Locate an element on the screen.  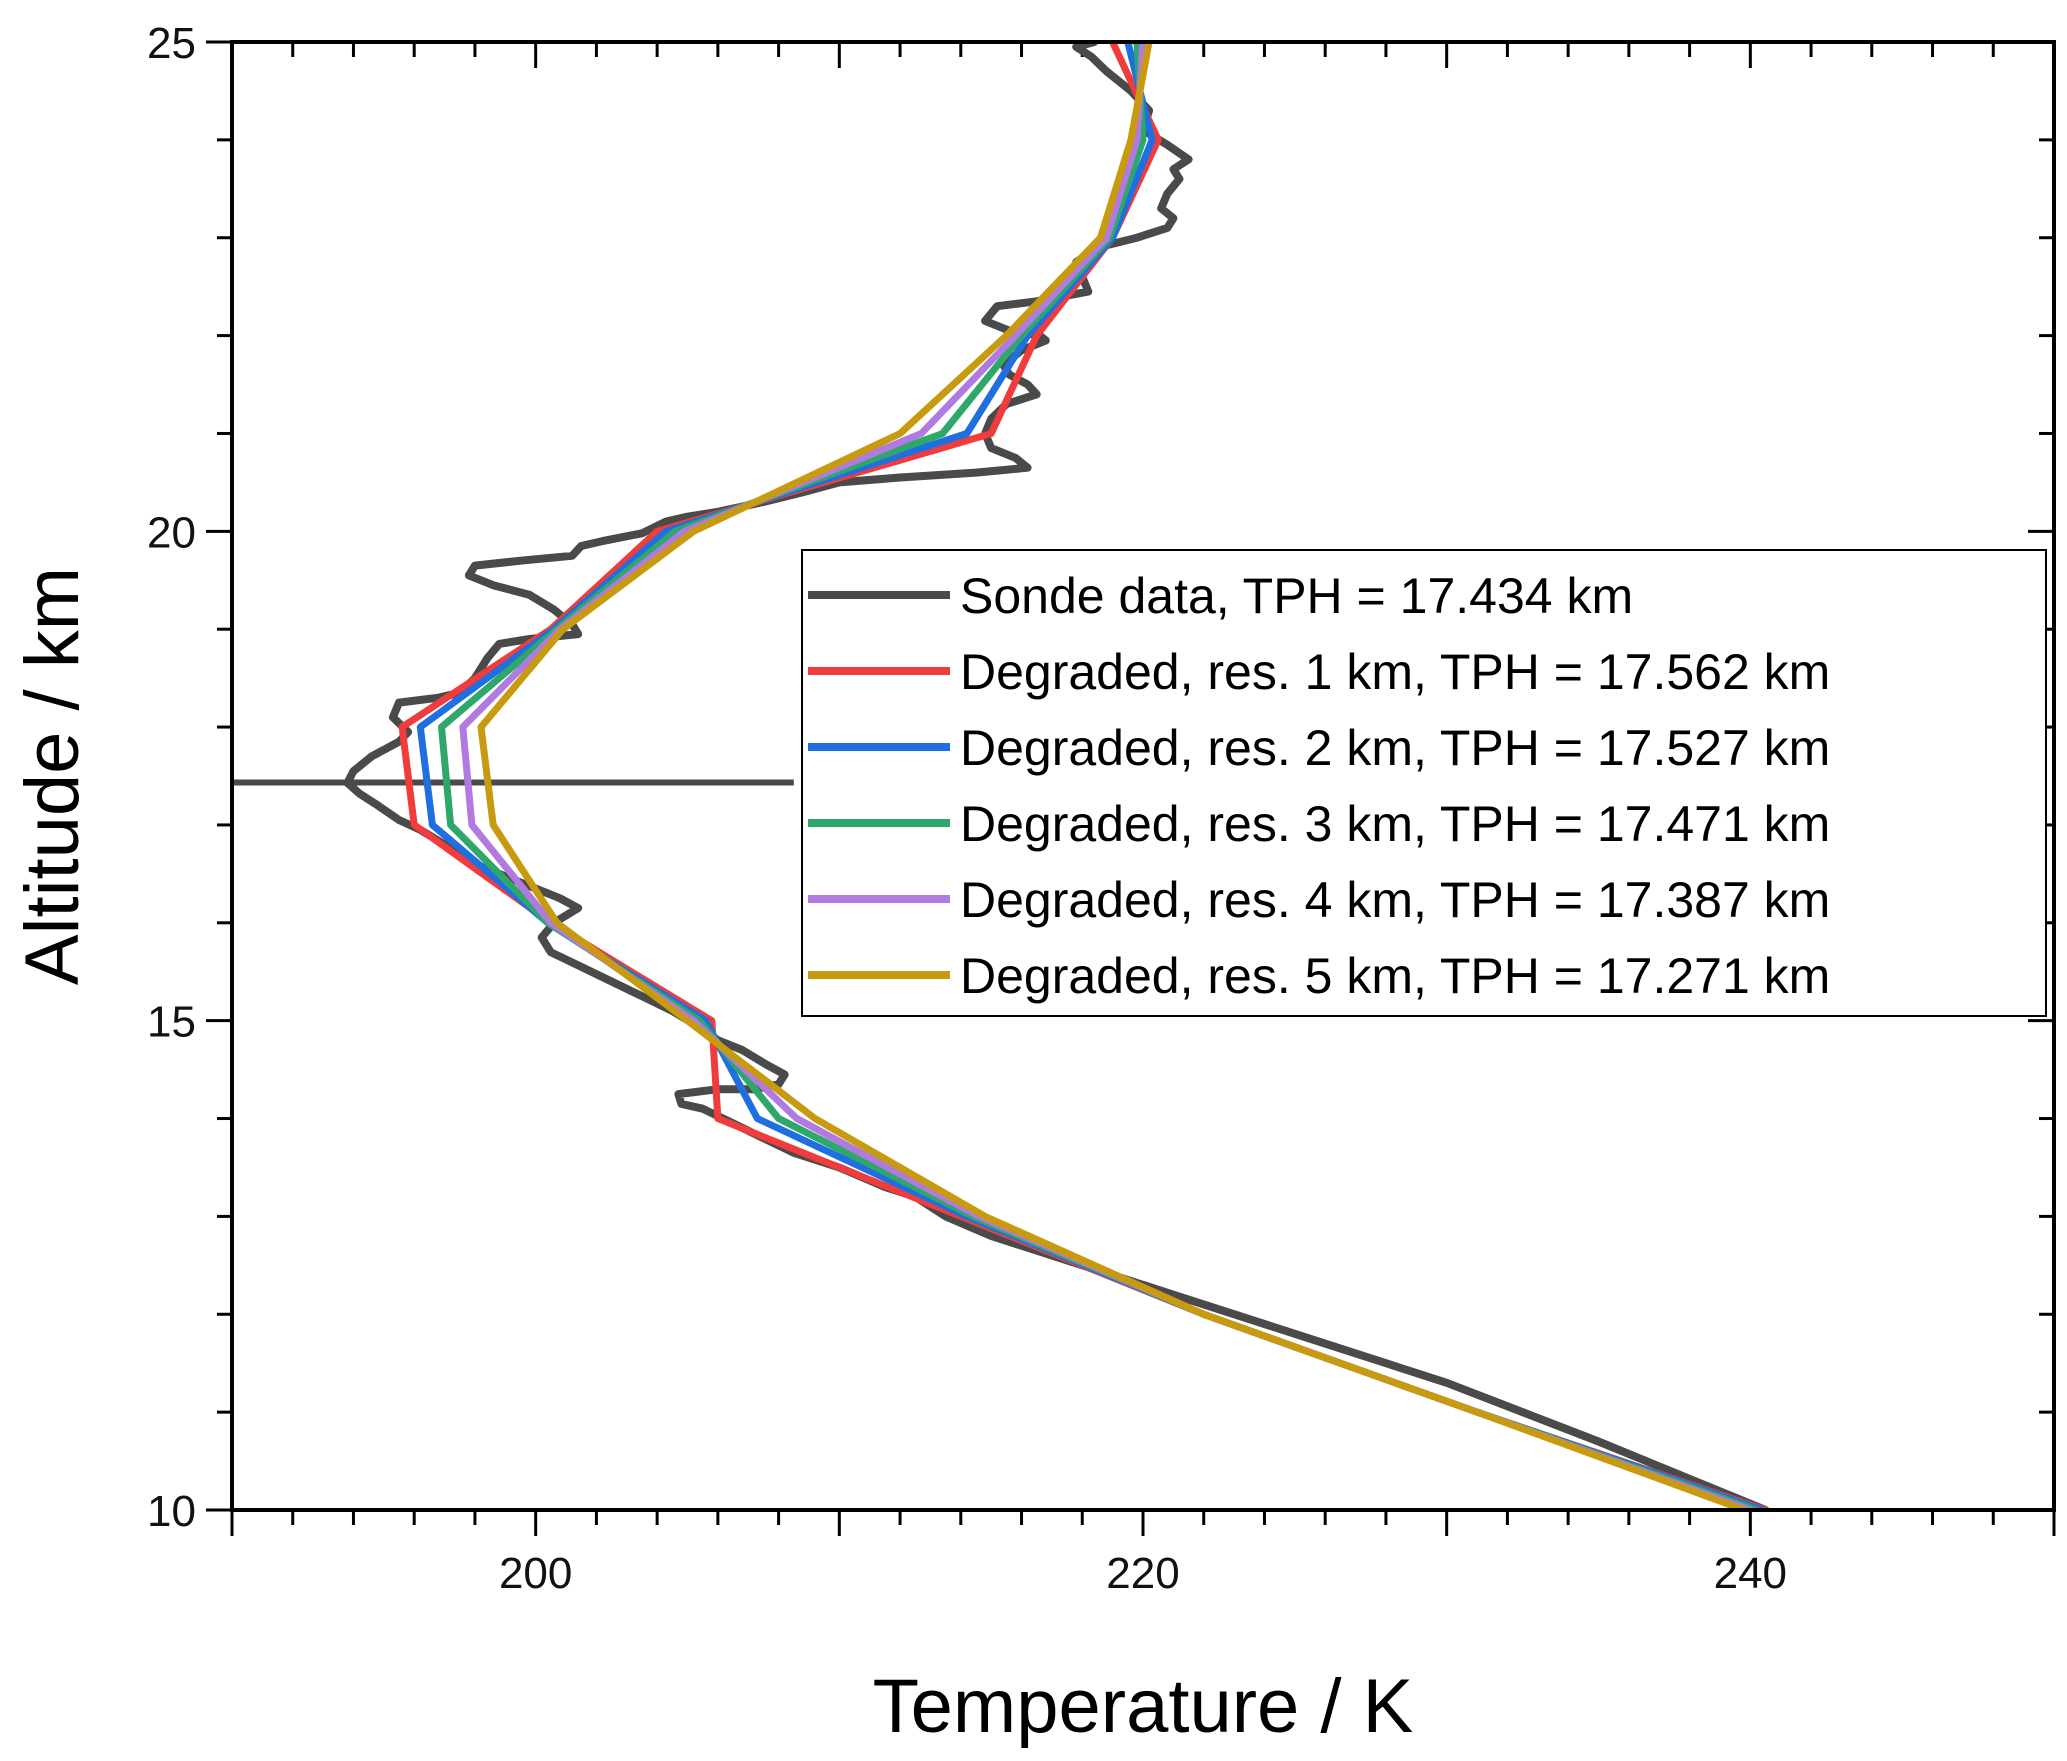
legend-label-sonde: Sonde data, TPH = 17.434 km is located at coordinates (1296, 596).